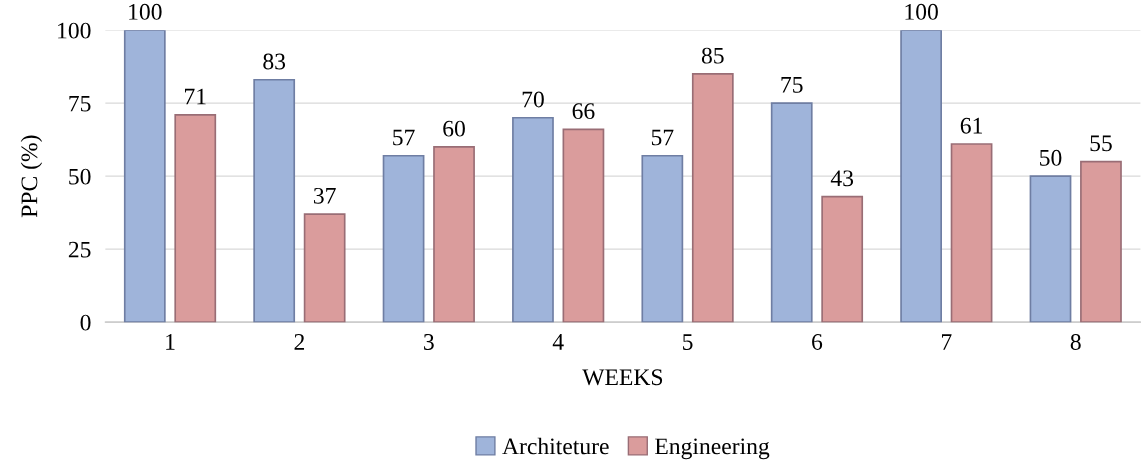 The height and width of the screenshot is (471, 1145). I want to click on x-tick-label: 5, so click(688, 342).